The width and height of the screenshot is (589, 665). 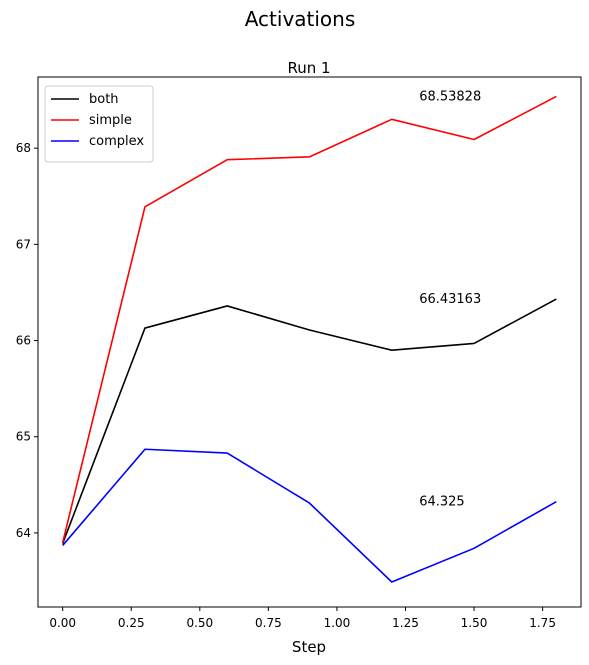 I want to click on legend-box, so click(x=99, y=124).